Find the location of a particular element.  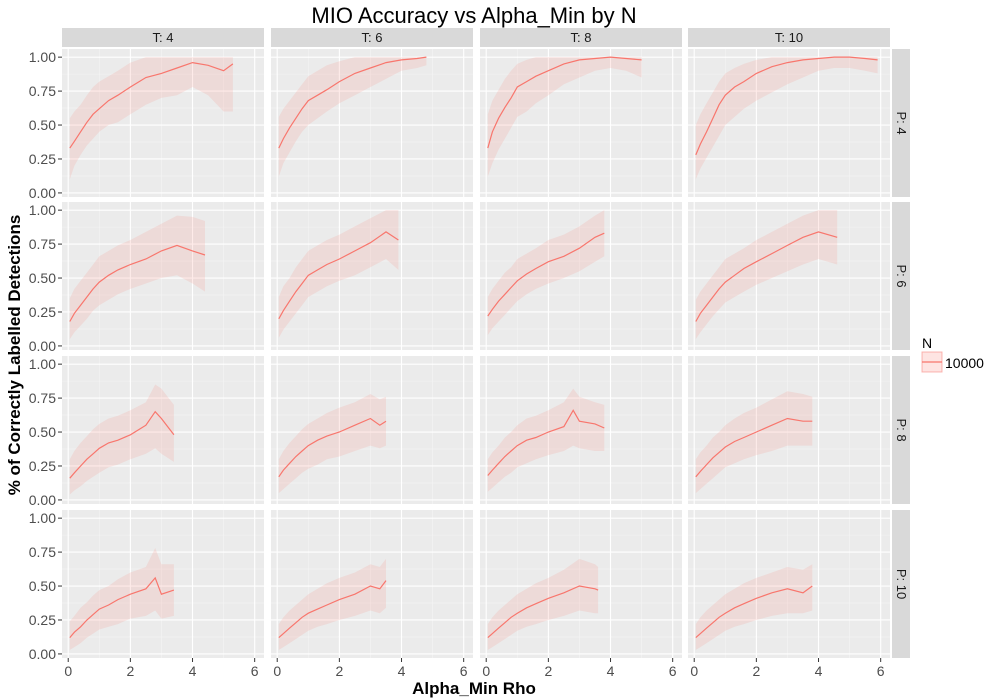

column-strip-label: T: 6 is located at coordinates (372, 37).